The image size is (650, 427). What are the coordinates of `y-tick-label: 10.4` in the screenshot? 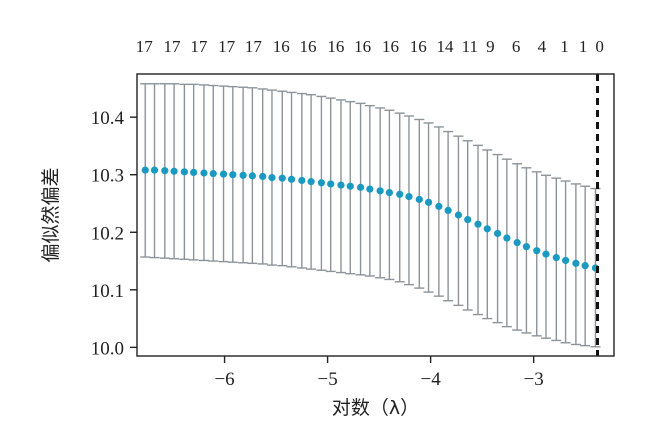 It's located at (108, 118).